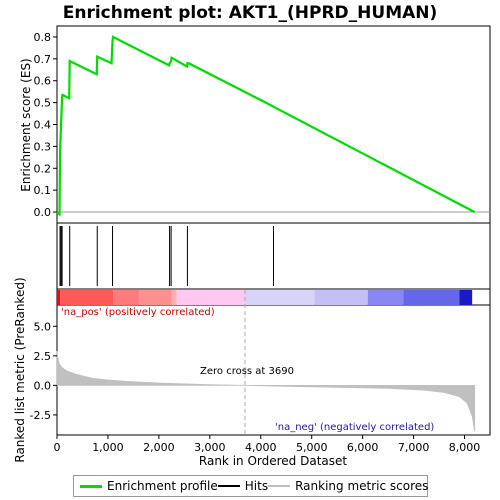 Image resolution: width=500 pixels, height=500 pixels. I want to click on chart-title: Enrichment plot: AKT1_(HPRD_HUMAN), so click(250, 13).